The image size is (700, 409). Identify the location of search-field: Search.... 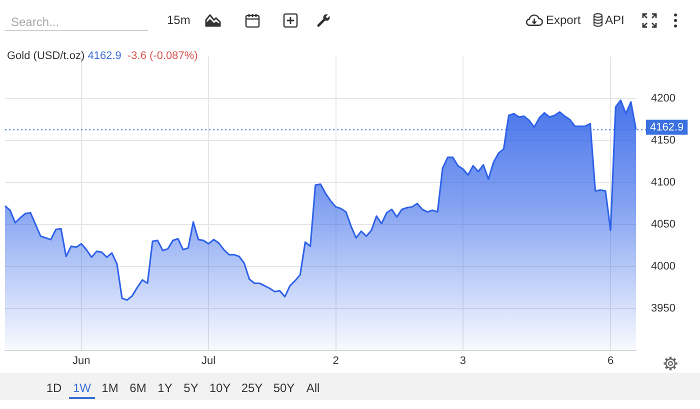
(76, 21).